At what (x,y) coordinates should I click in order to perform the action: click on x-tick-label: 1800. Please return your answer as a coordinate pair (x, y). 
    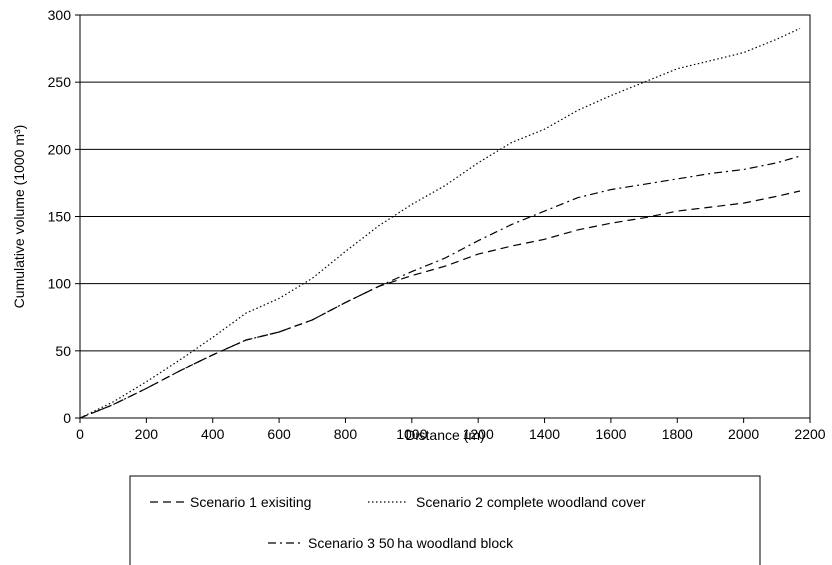
    Looking at the image, I should click on (677, 434).